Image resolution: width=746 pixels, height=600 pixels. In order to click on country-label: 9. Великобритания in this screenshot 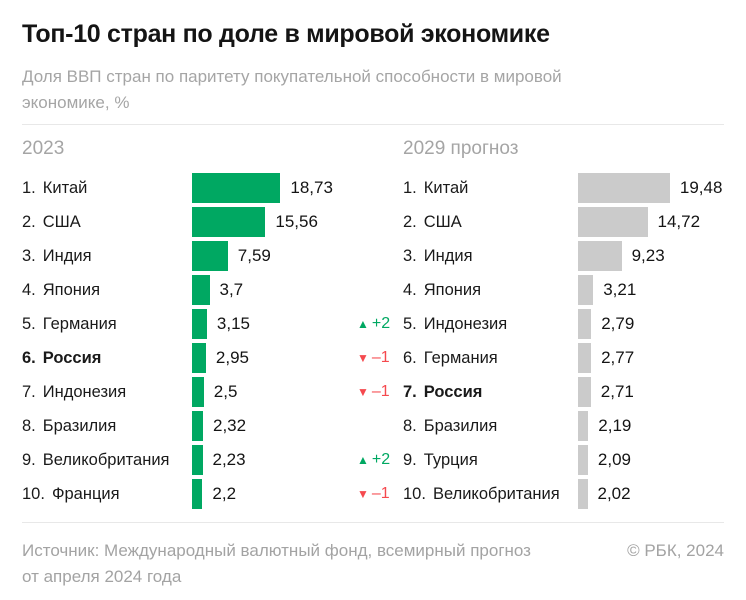, I will do `click(107, 460)`.